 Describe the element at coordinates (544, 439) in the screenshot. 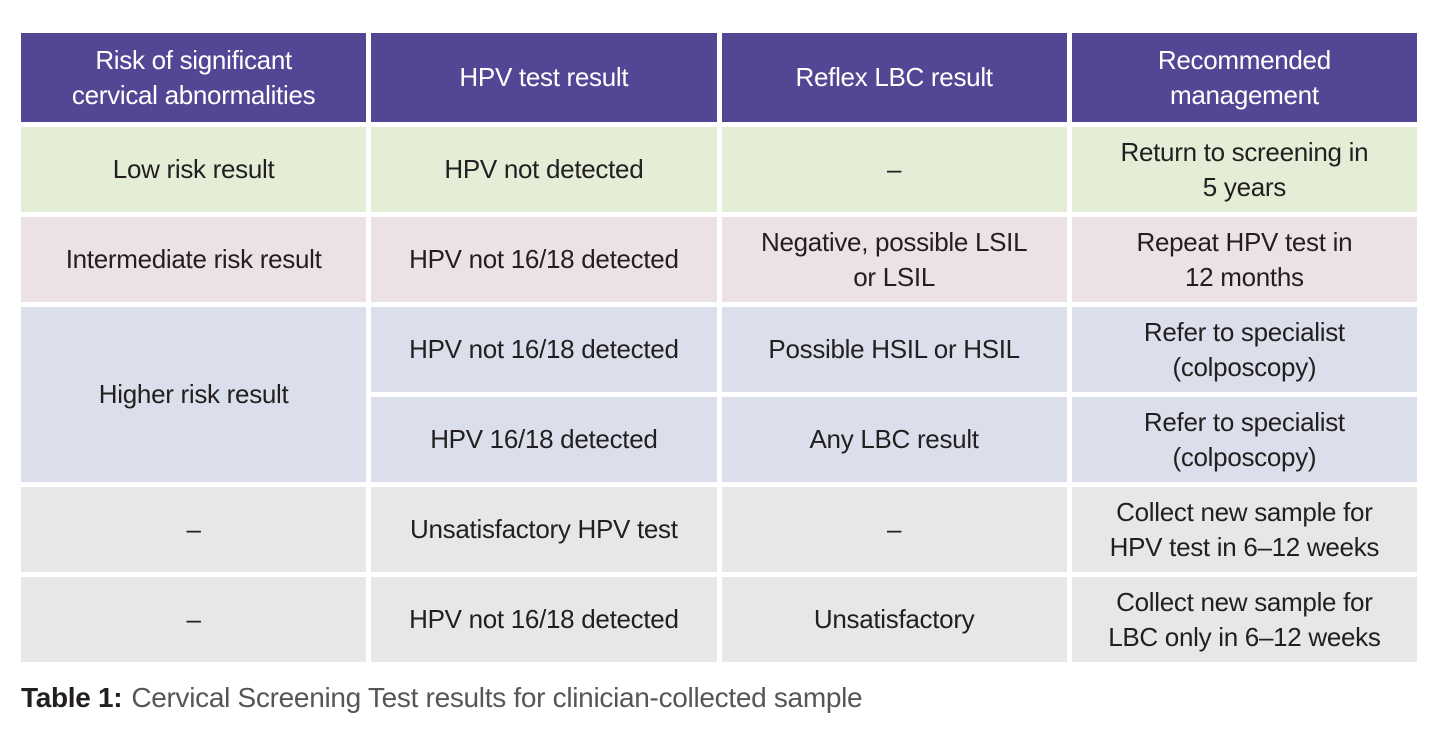

I see `cell-hpv-result: HPV 16/18 detected` at that location.